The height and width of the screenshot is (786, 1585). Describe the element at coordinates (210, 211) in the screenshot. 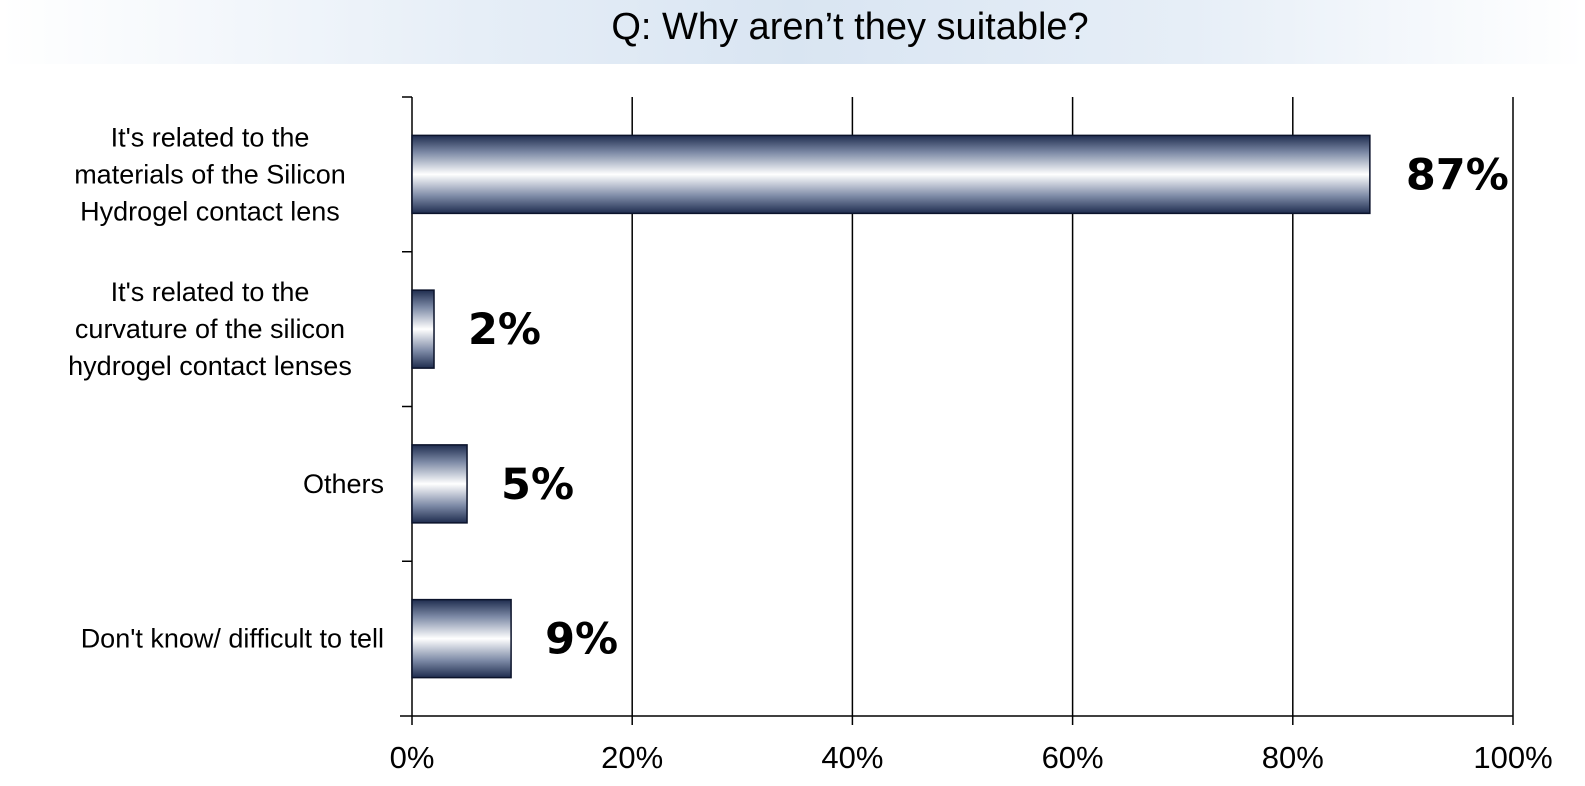

I see `category-label-line: Hydrogel contact lens` at that location.